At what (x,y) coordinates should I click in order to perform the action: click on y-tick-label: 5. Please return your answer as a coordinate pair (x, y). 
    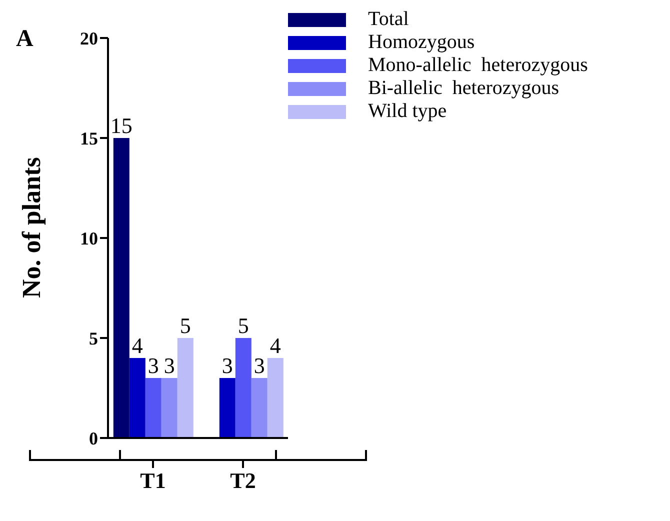
    Looking at the image, I should click on (93, 338).